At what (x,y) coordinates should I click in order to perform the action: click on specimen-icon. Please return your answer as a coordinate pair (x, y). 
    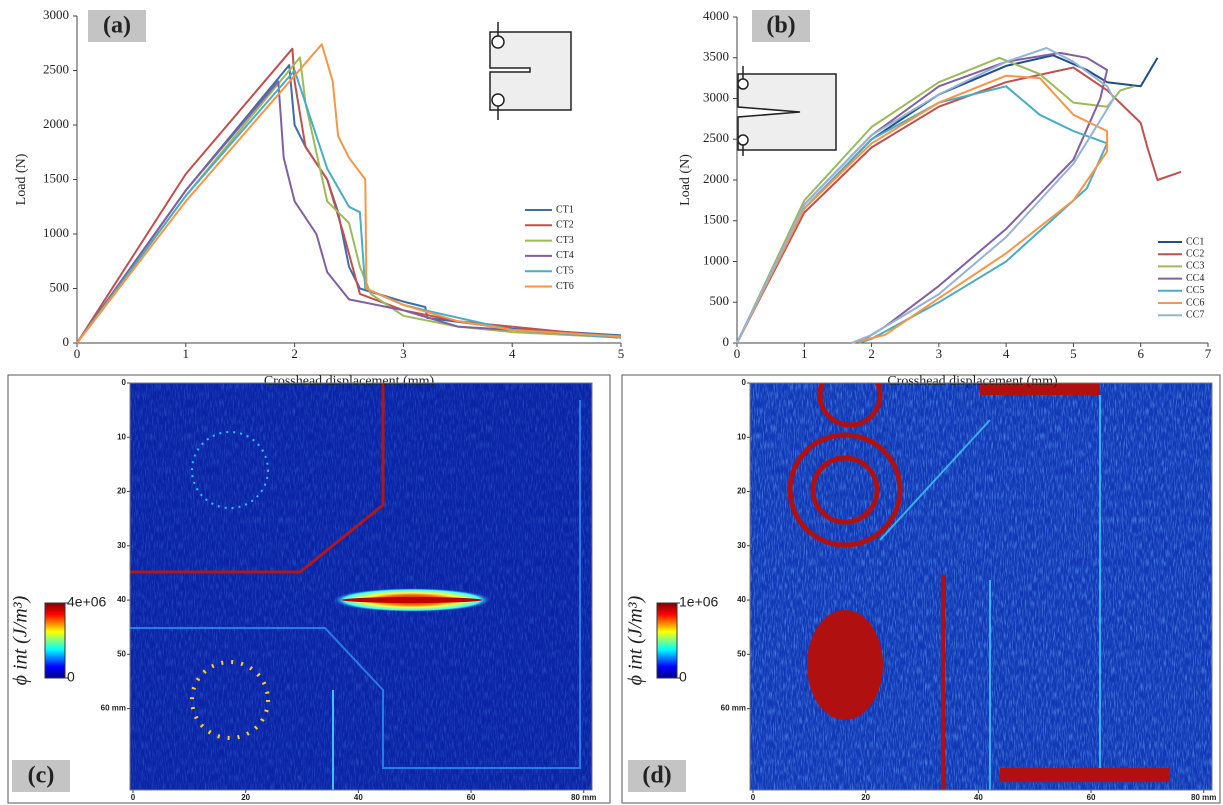
    Looking at the image, I should click on (663, 89).